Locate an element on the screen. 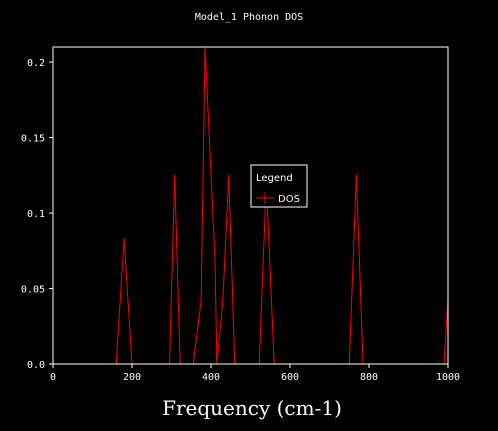 The image size is (498, 431). x-axis-label: Frequency (cm-1) is located at coordinates (252, 408).